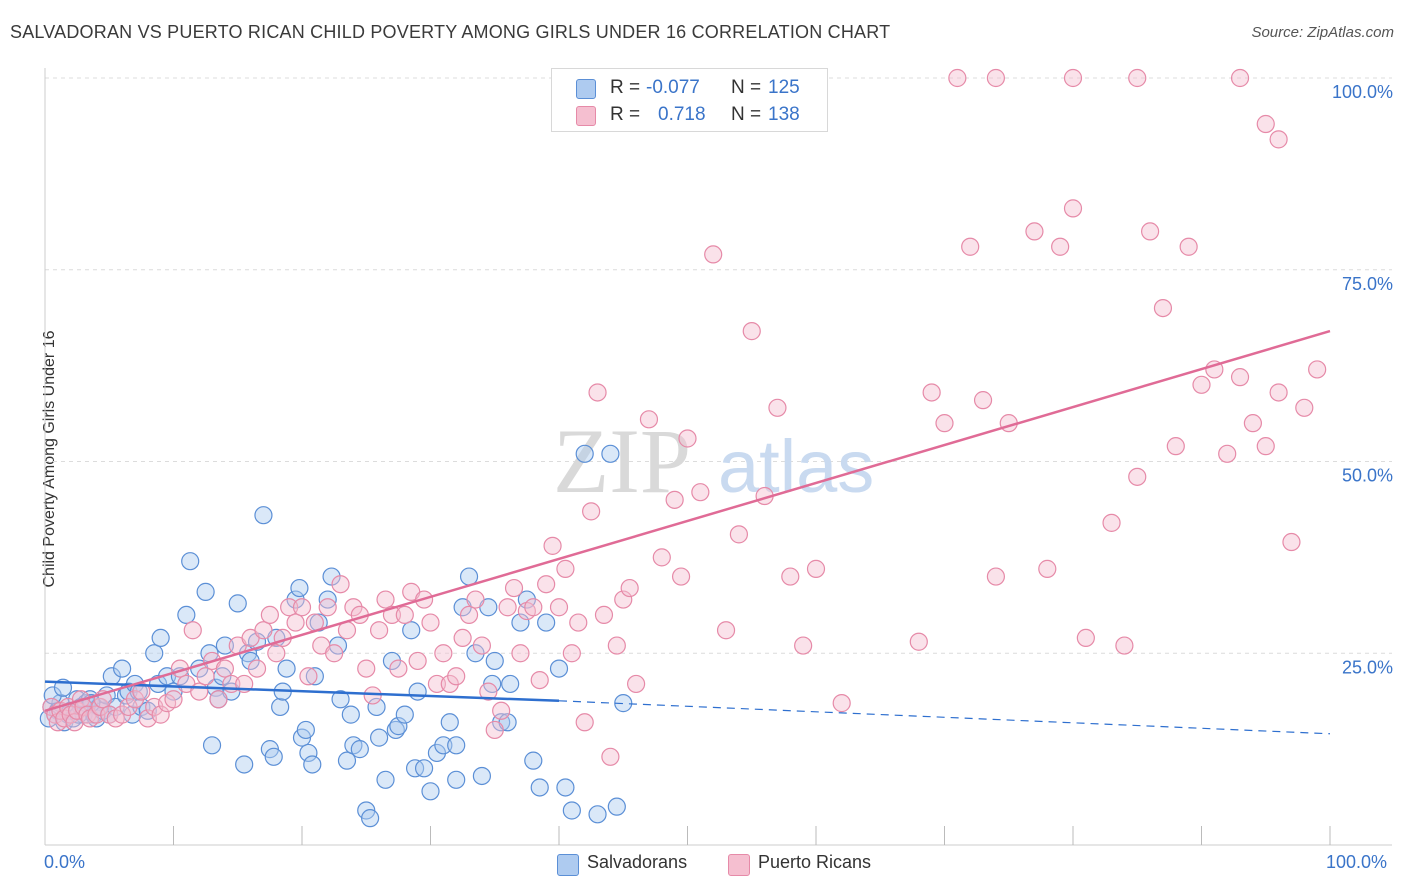  I want to click on x-tick-min: 0.0%, so click(65, 862).